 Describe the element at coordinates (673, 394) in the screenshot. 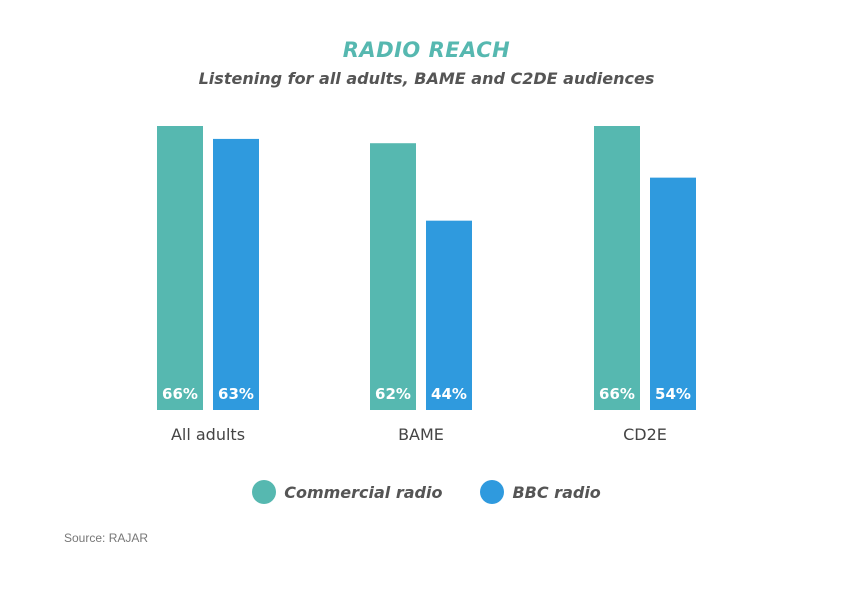

I see `bar-value-label: 54%` at that location.